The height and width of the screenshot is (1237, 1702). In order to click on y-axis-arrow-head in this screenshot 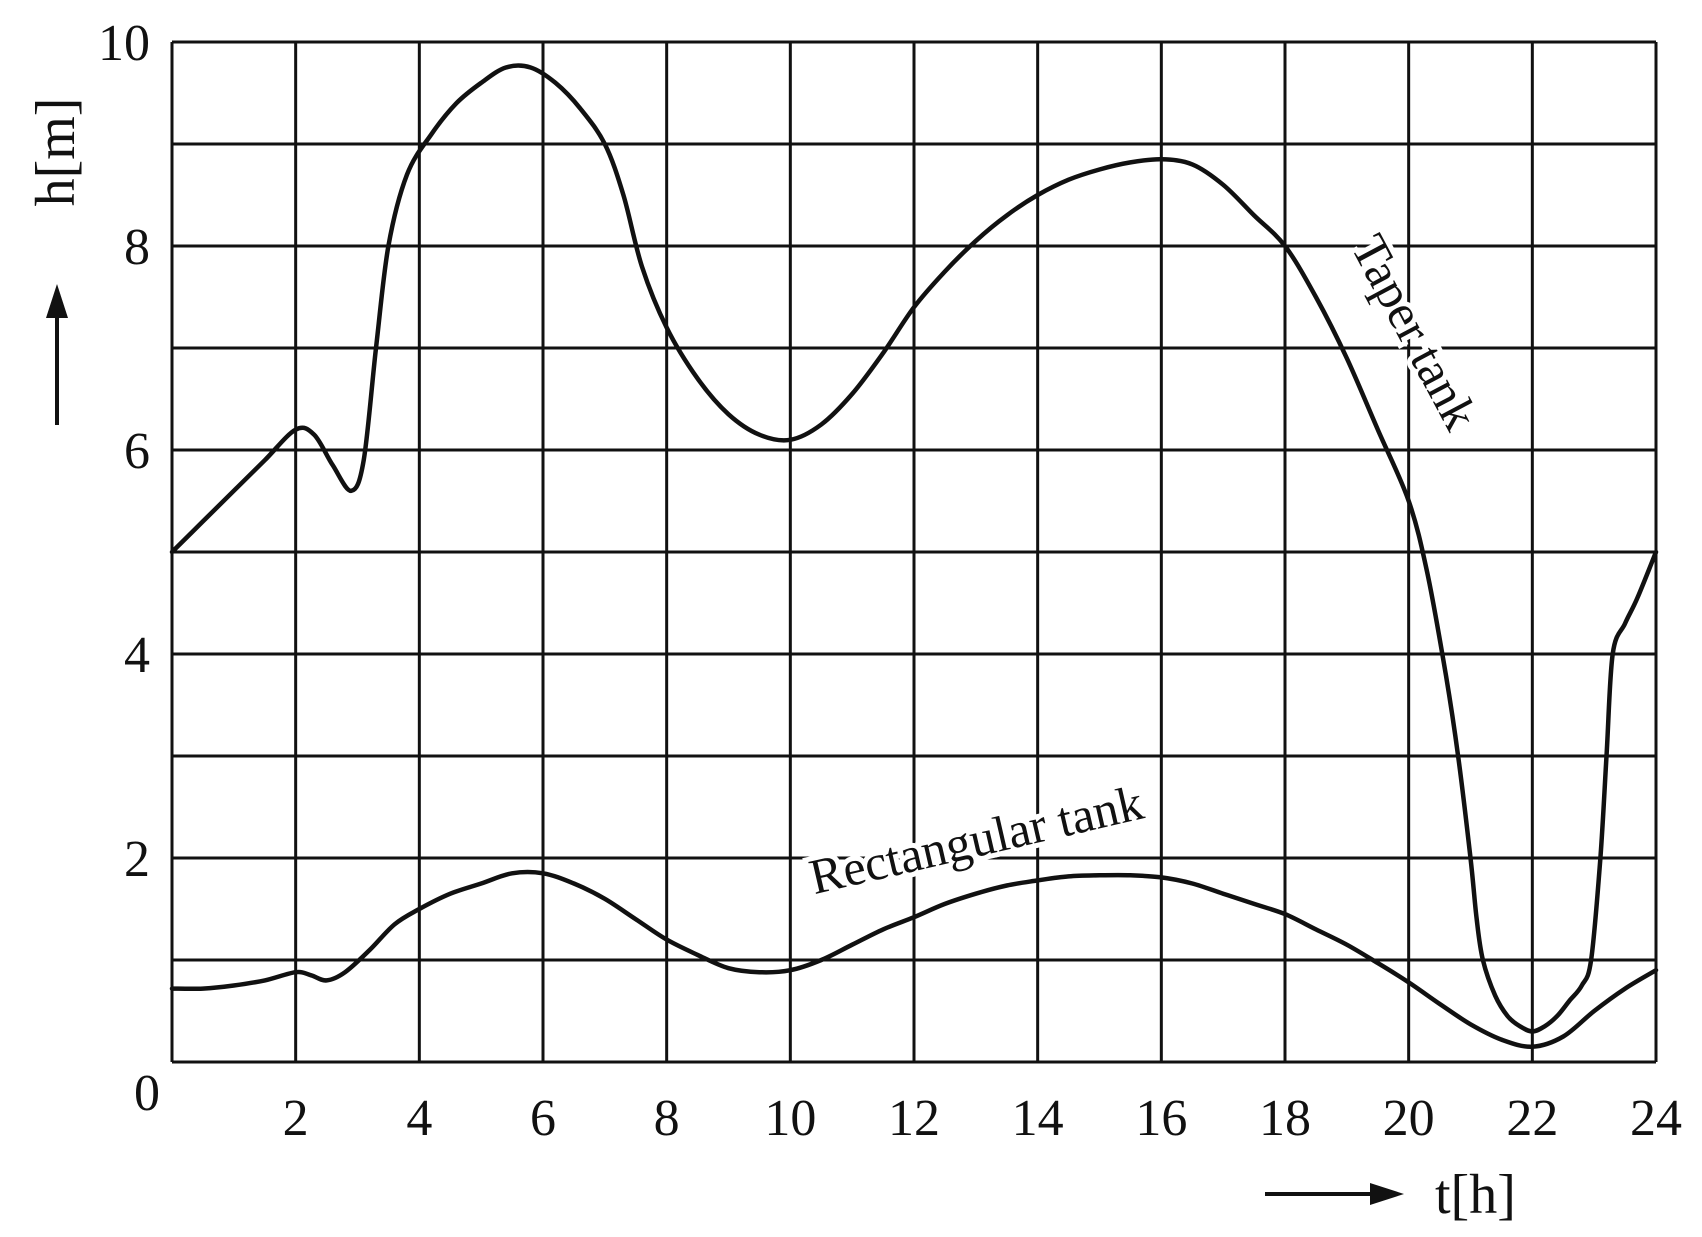, I will do `click(57, 301)`.